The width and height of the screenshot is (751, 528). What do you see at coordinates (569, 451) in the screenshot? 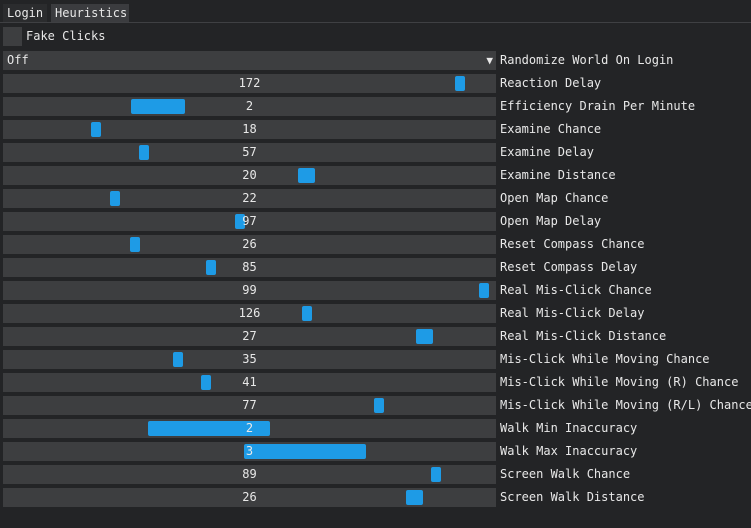
I see `walk-max-inaccuracy-label: Walk Max Inaccuracy` at bounding box center [569, 451].